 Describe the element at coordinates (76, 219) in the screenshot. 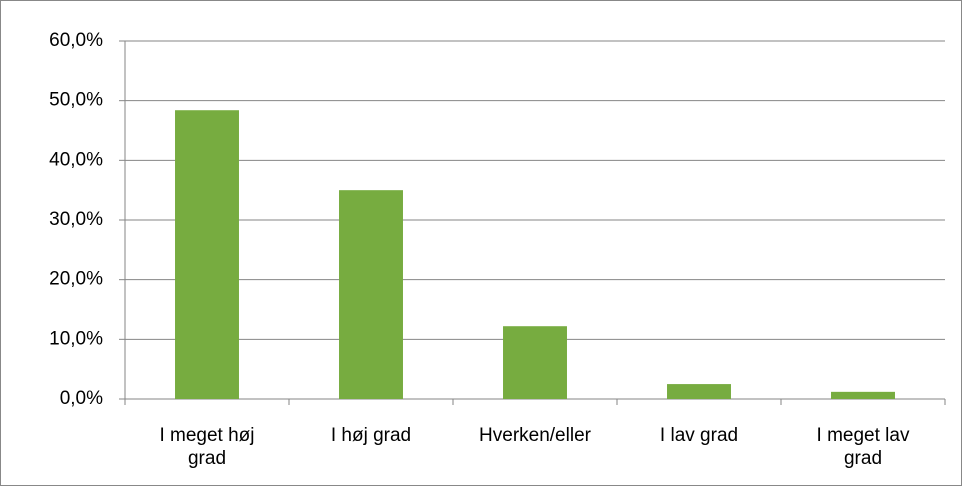

I see `y-tick-label: 30,0%` at that location.